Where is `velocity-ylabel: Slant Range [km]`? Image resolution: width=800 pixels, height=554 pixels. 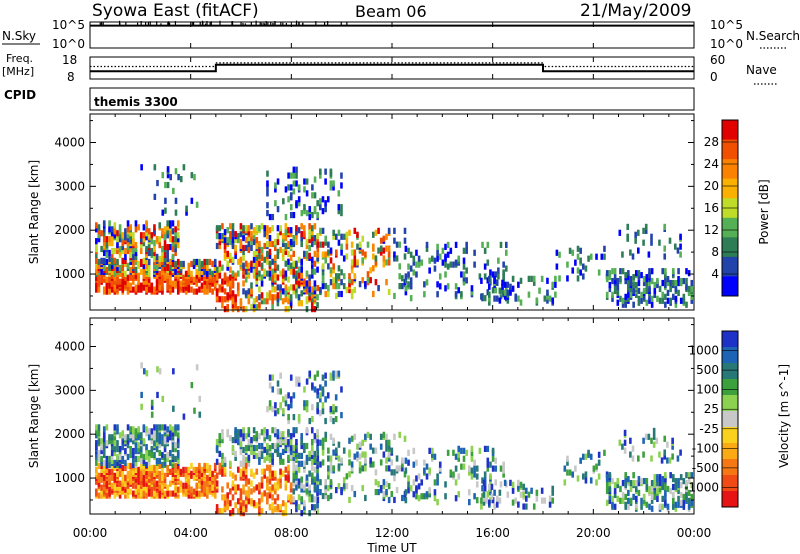 velocity-ylabel: Slant Range [km] is located at coordinates (34, 416).